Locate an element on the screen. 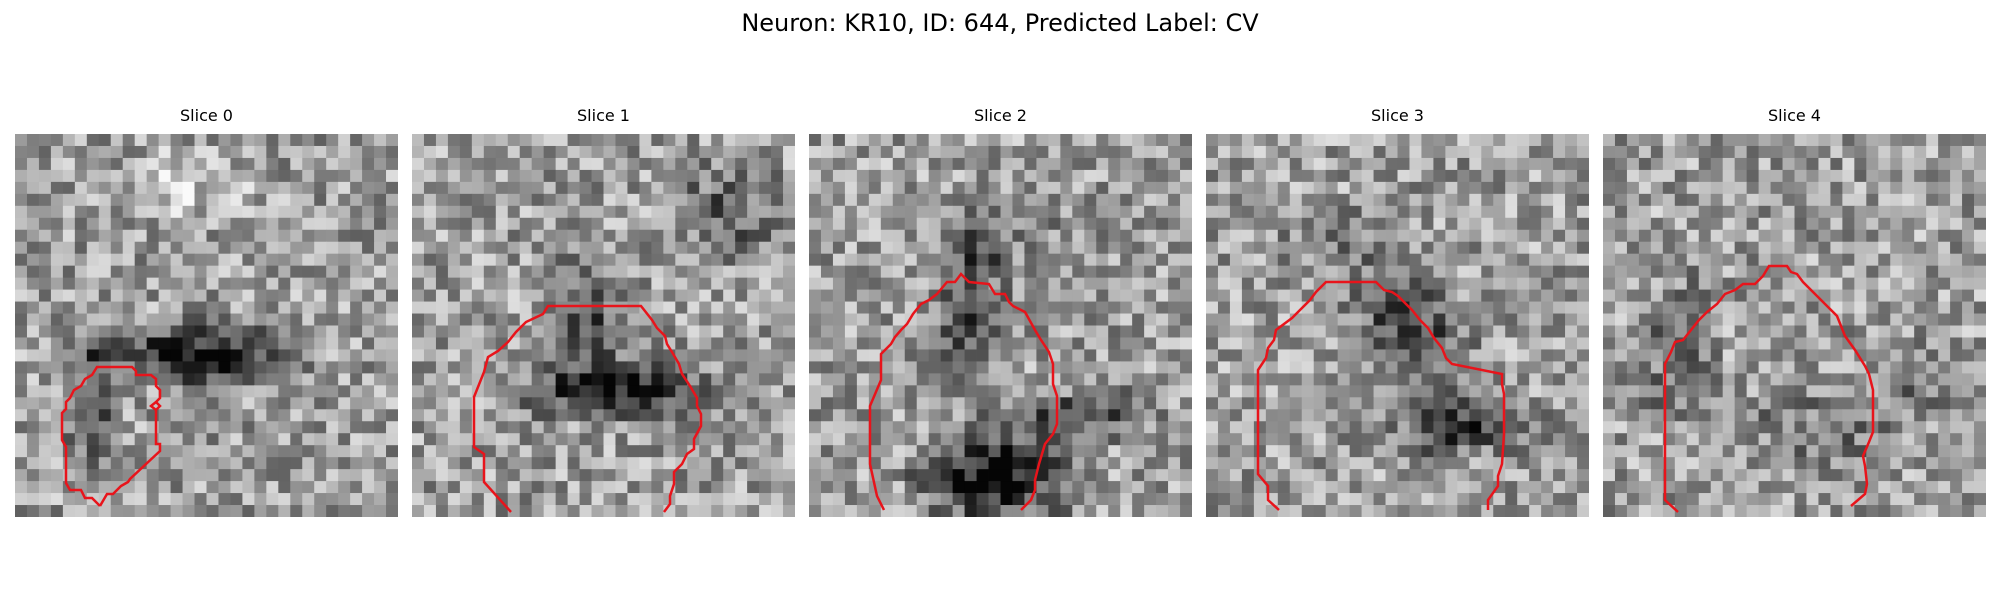  slice-title-2: Slice 2 is located at coordinates (1000, 115).